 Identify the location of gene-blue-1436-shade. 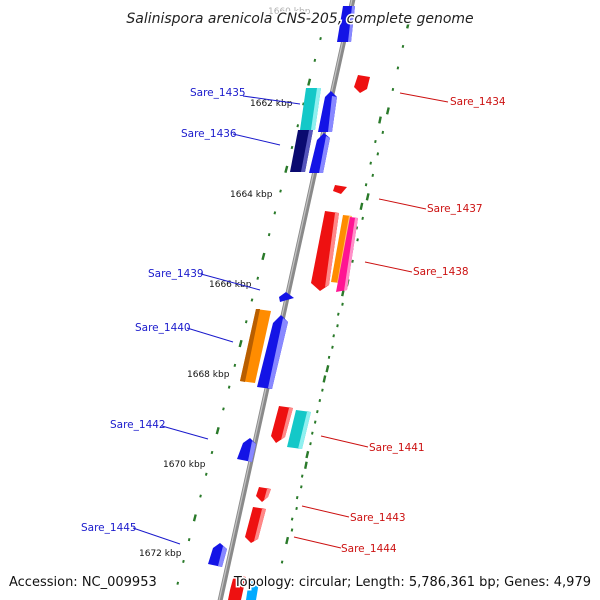
(324, 154).